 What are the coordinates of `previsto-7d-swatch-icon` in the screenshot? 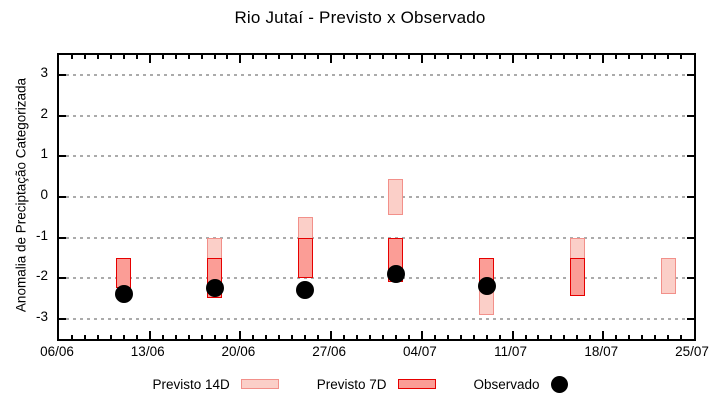 It's located at (416, 384).